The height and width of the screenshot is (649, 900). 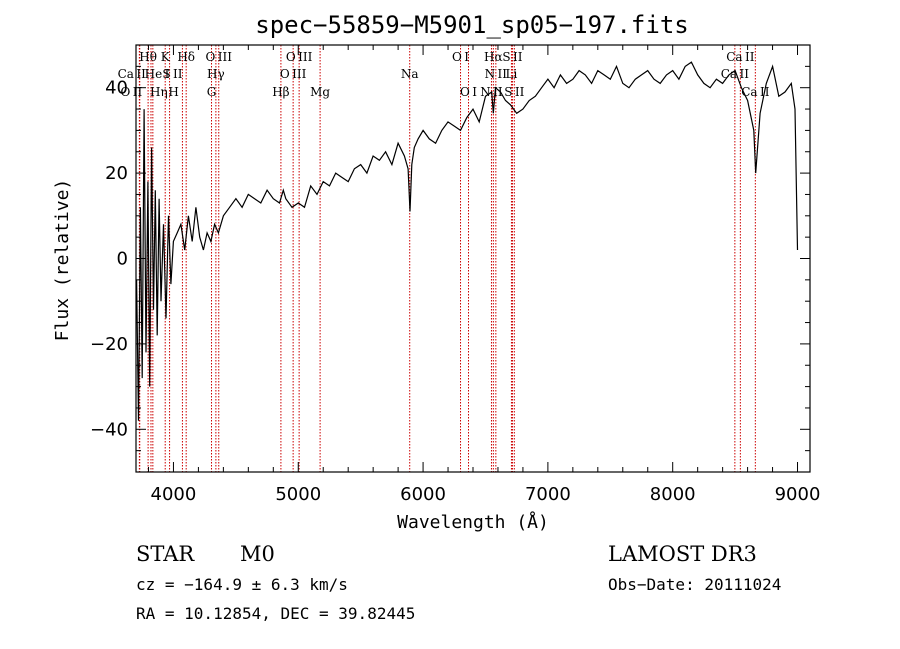 What do you see at coordinates (548, 494) in the screenshot?
I see `x-tick-label: 7000` at bounding box center [548, 494].